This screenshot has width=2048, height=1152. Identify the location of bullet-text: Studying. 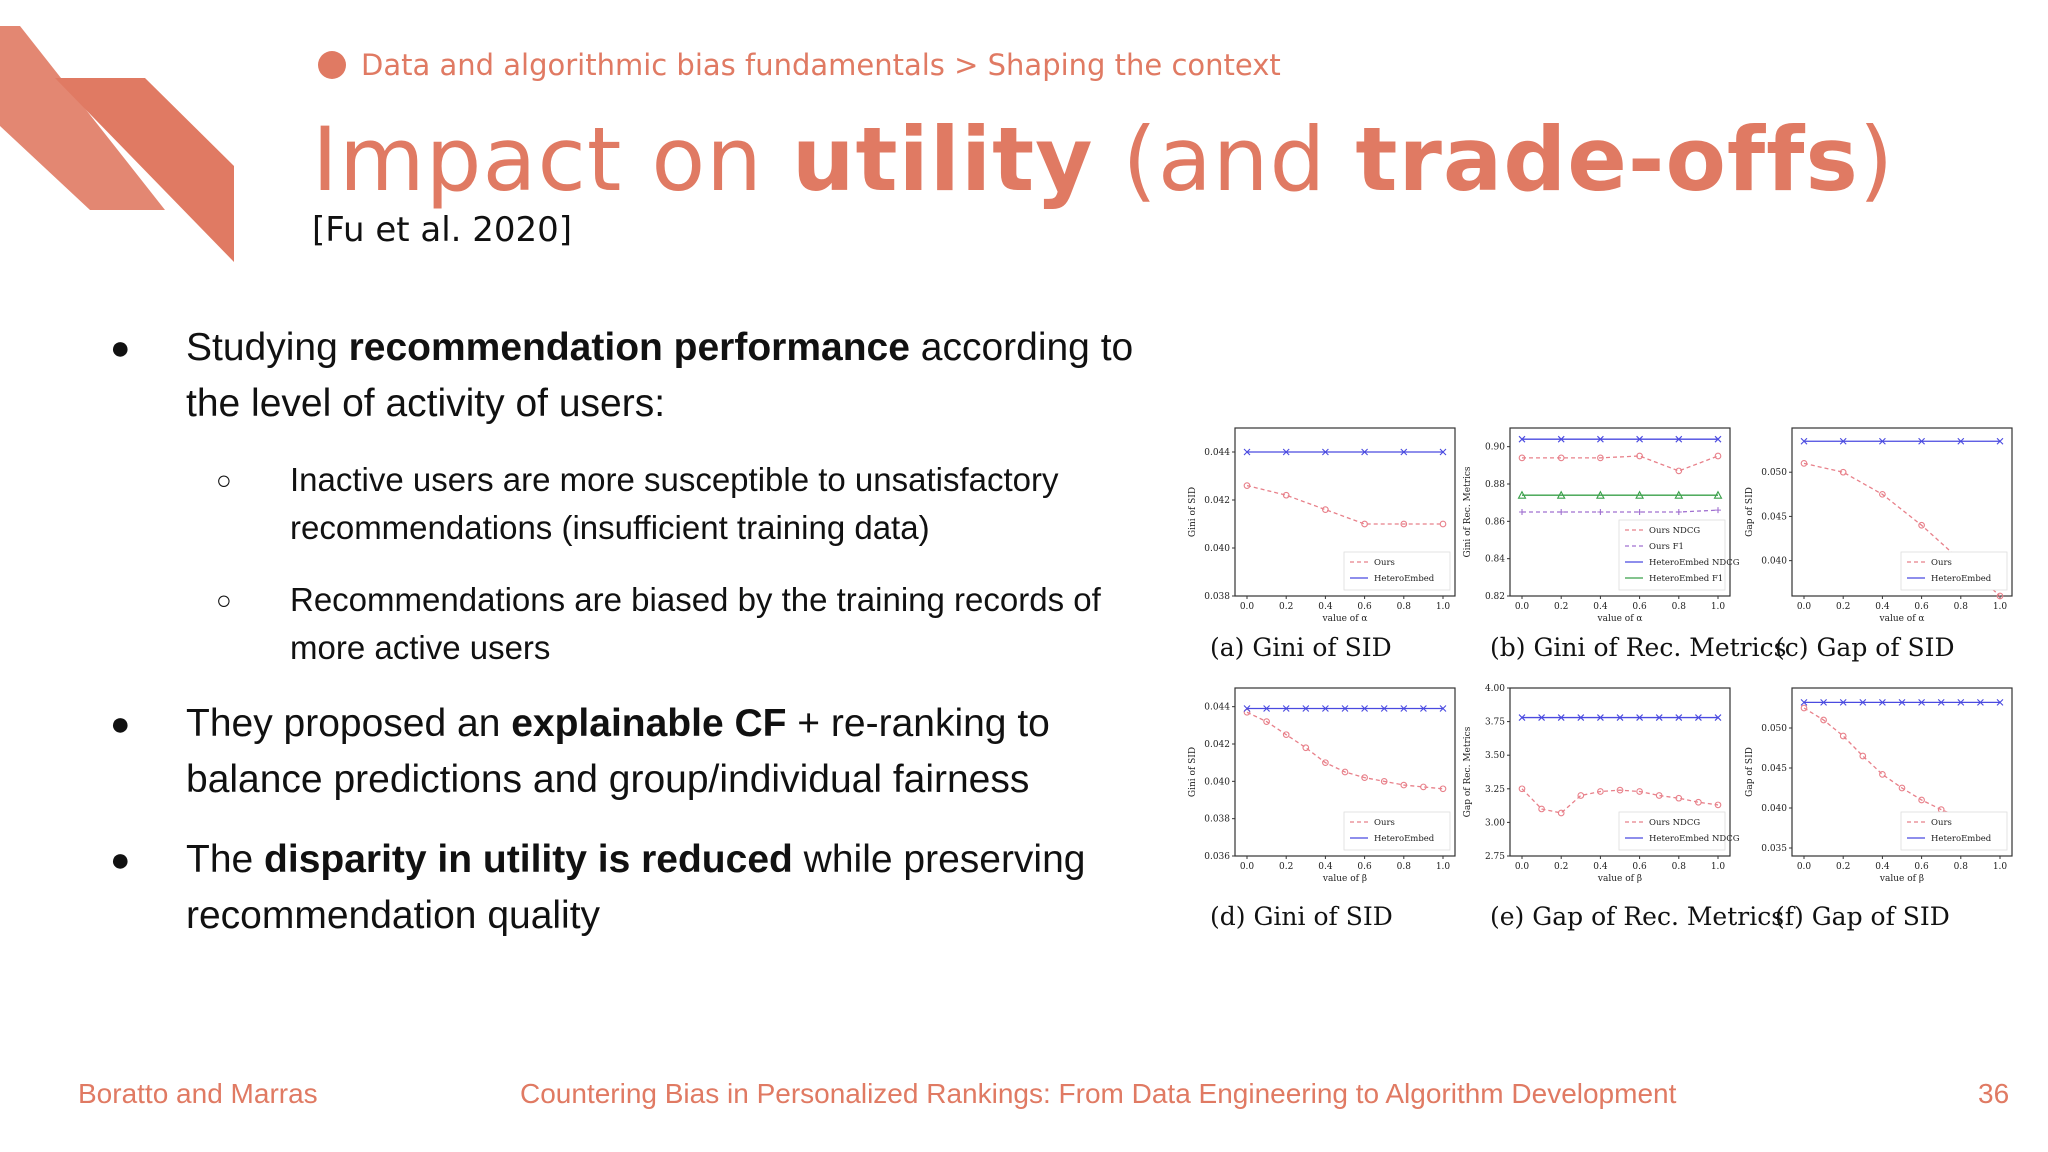
(267, 347).